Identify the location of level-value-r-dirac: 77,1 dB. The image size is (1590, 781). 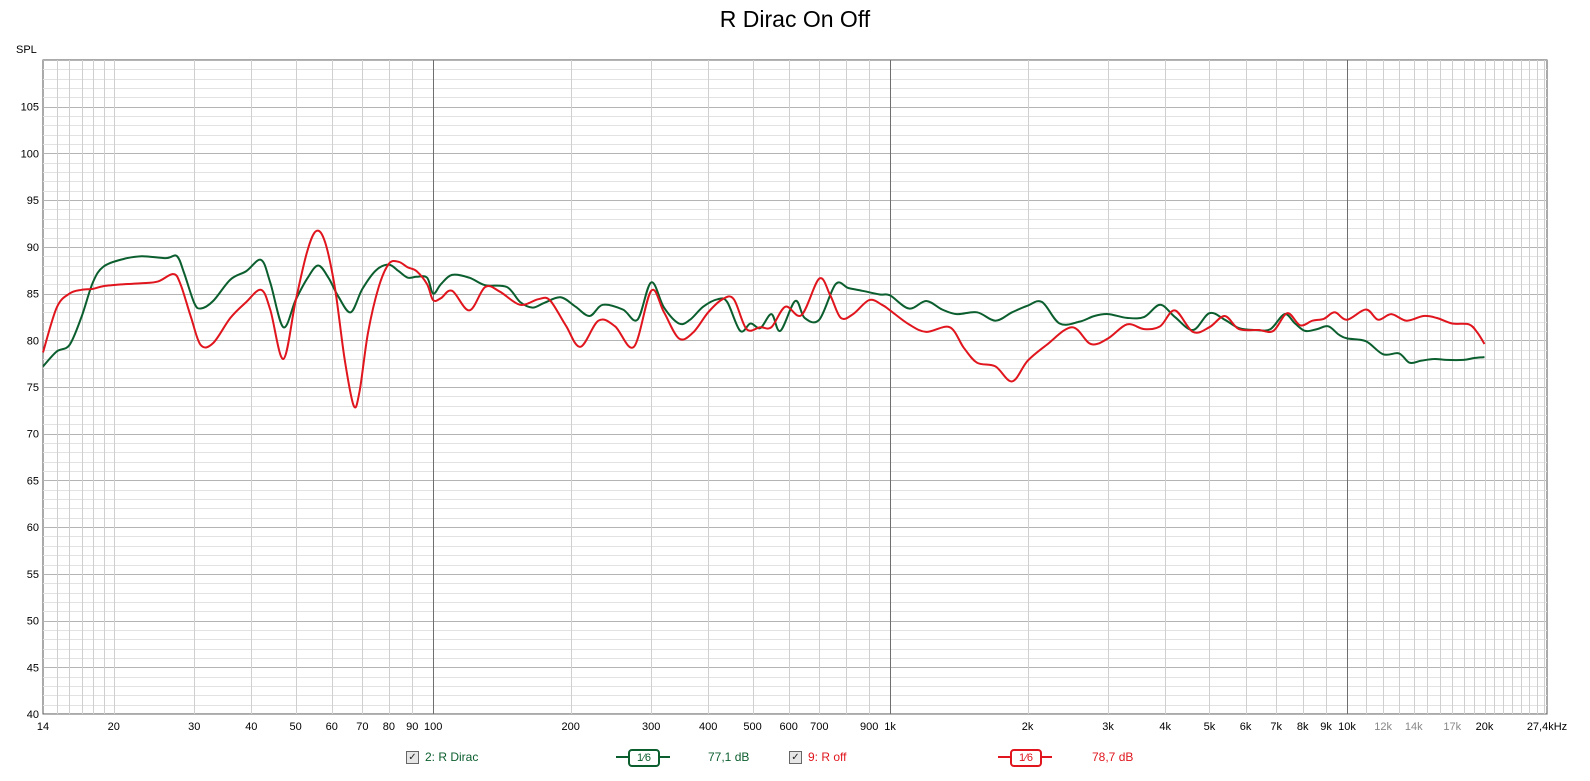
(729, 757).